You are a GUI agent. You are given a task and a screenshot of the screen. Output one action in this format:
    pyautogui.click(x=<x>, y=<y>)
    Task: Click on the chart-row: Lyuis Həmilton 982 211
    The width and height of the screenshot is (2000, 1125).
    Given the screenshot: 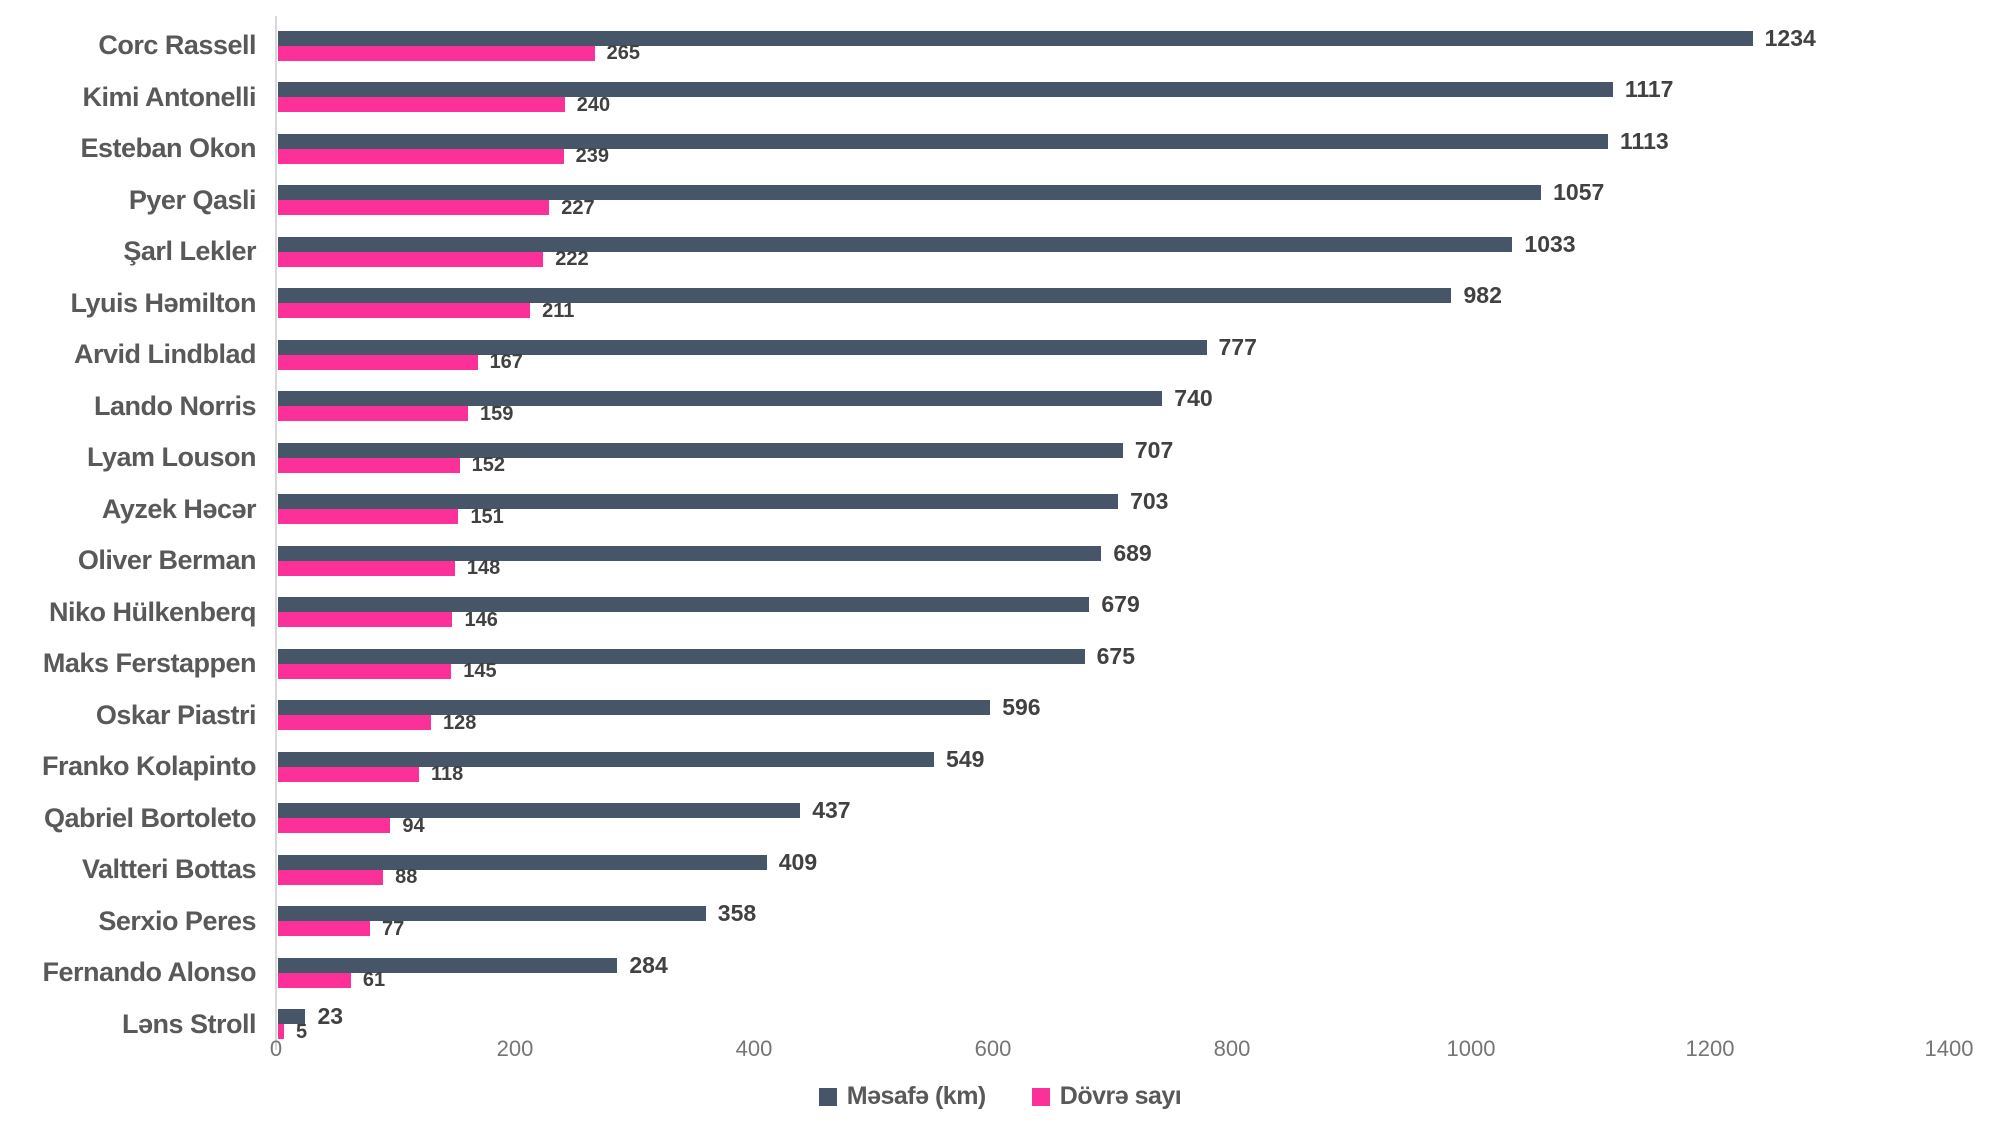 What is the action you would take?
    pyautogui.click(x=1000, y=304)
    